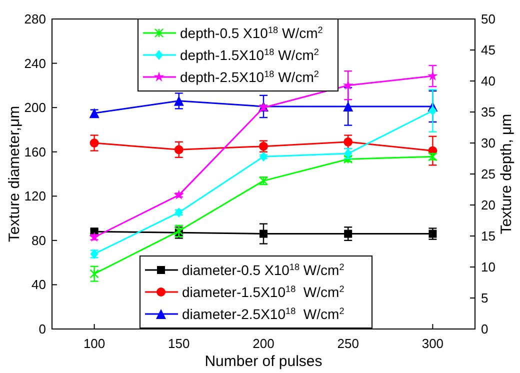  What do you see at coordinates (263, 343) in the screenshot?
I see `x-tick-label: 200` at bounding box center [263, 343].